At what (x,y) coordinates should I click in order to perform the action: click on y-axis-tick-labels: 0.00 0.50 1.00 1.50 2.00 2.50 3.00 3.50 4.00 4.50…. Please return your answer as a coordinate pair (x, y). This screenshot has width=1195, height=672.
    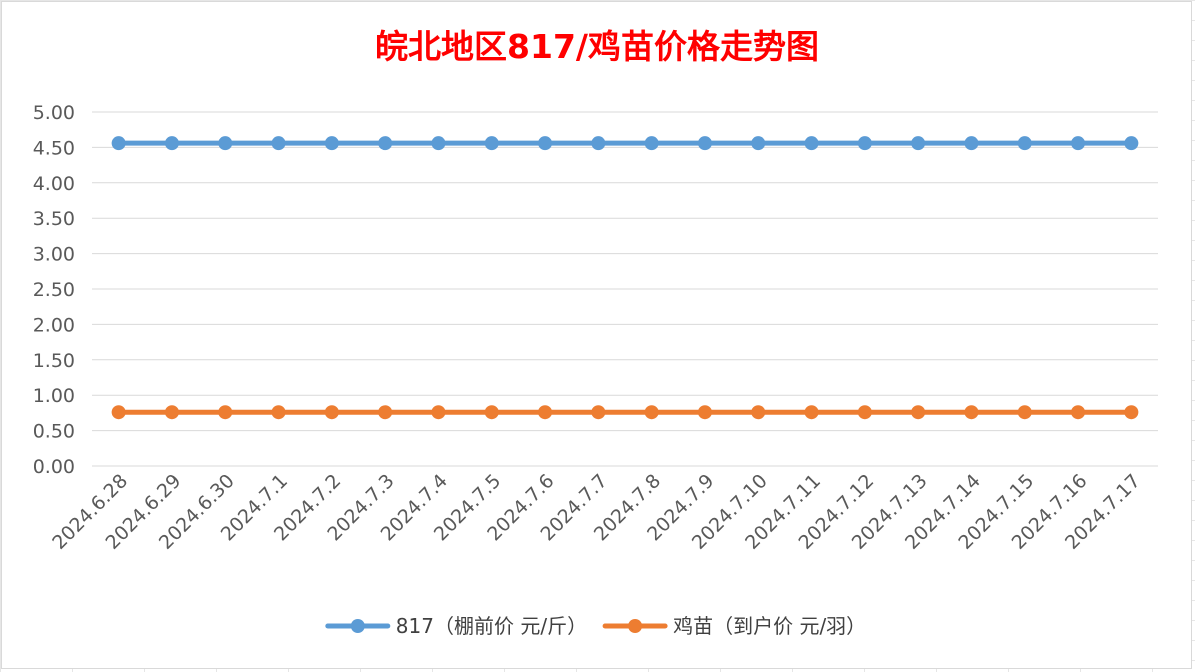
    Looking at the image, I should click on (54, 290).